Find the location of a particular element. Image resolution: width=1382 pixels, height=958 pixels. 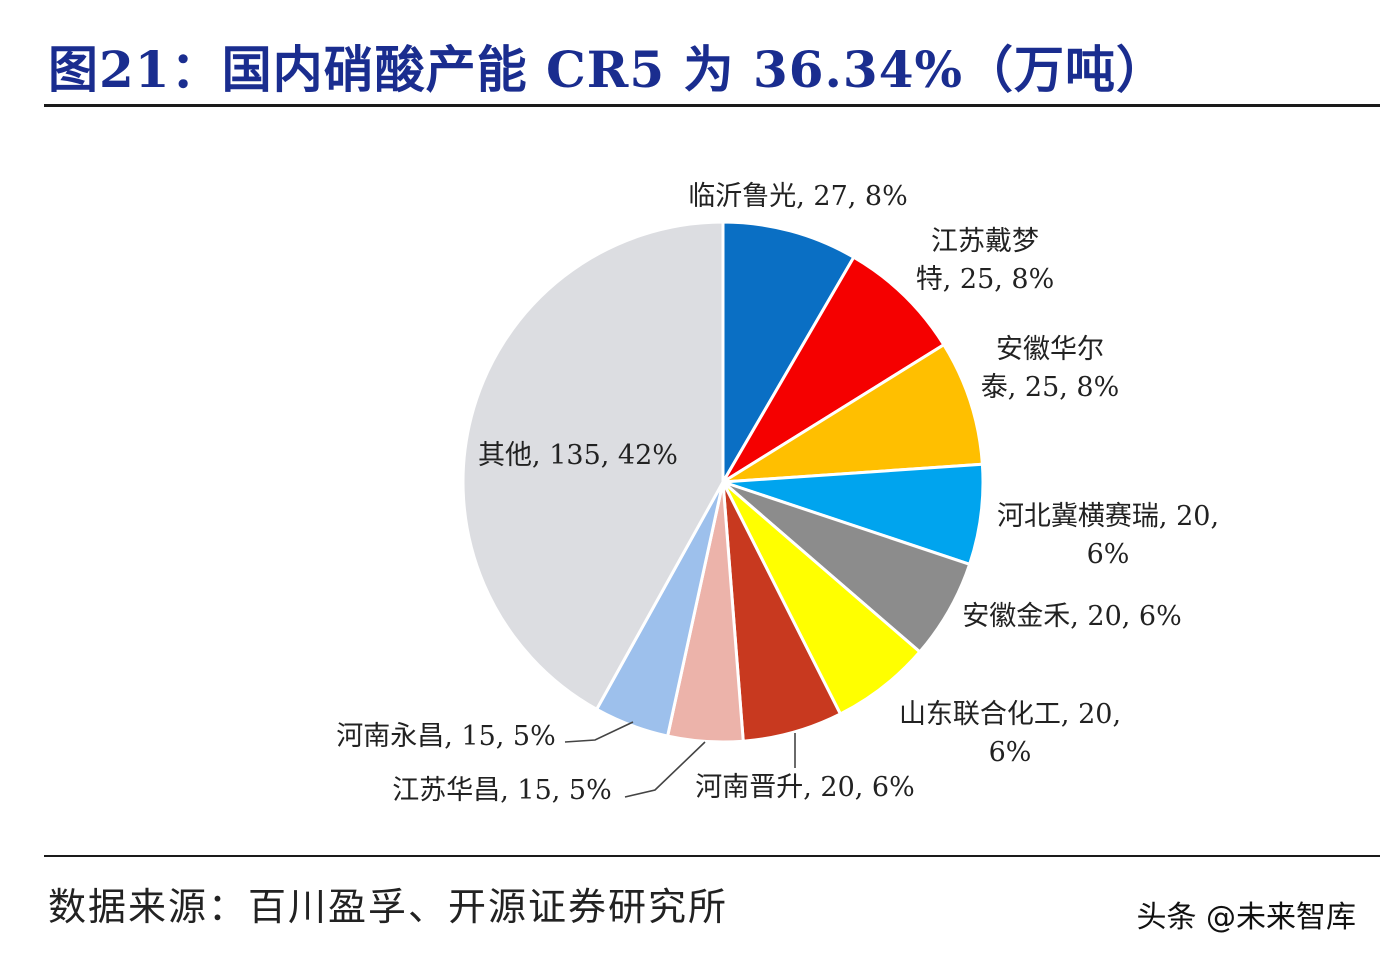

slice-label-line: 山东联合化工, 20, is located at coordinates (1010, 714).